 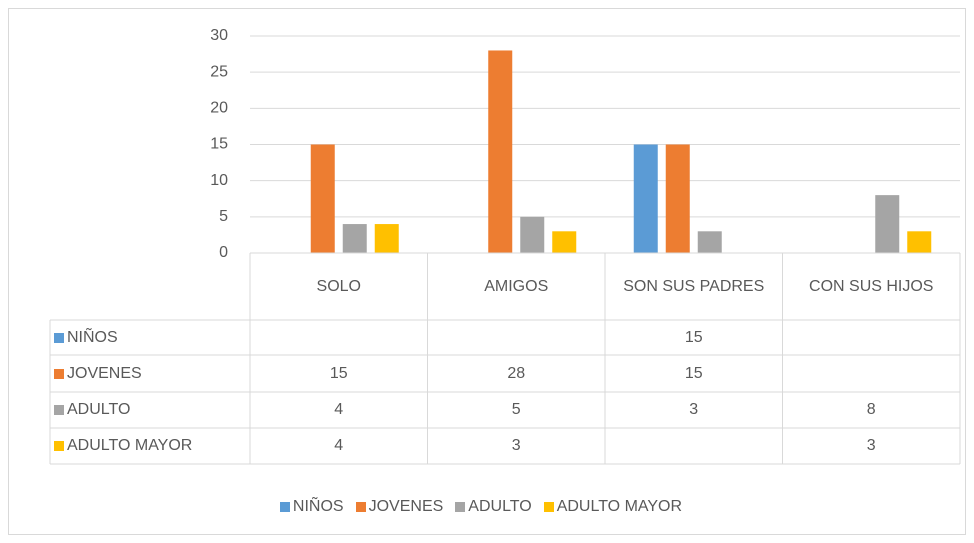 What do you see at coordinates (150, 410) in the screenshot?
I see `table-row-header: ADULTO` at bounding box center [150, 410].